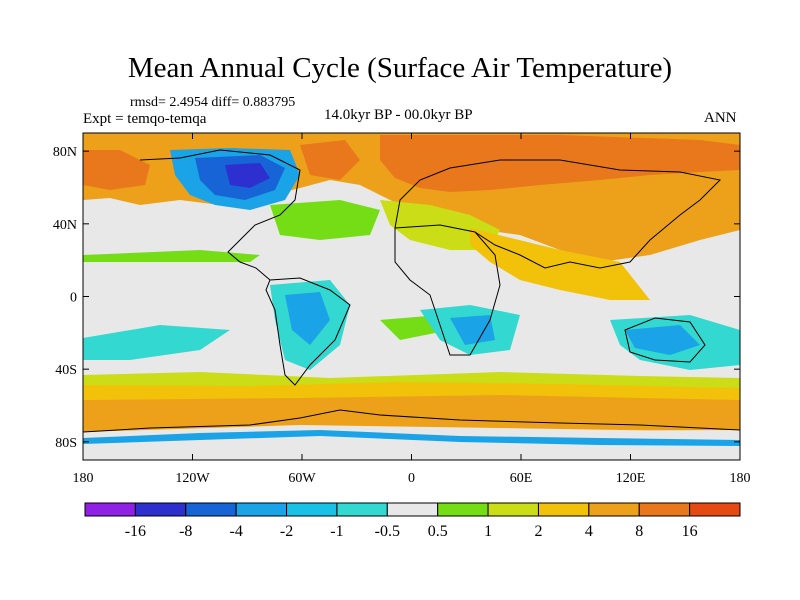 Image resolution: width=800 pixels, height=600 pixels. I want to click on y-tick-label: 40N, so click(65, 225).